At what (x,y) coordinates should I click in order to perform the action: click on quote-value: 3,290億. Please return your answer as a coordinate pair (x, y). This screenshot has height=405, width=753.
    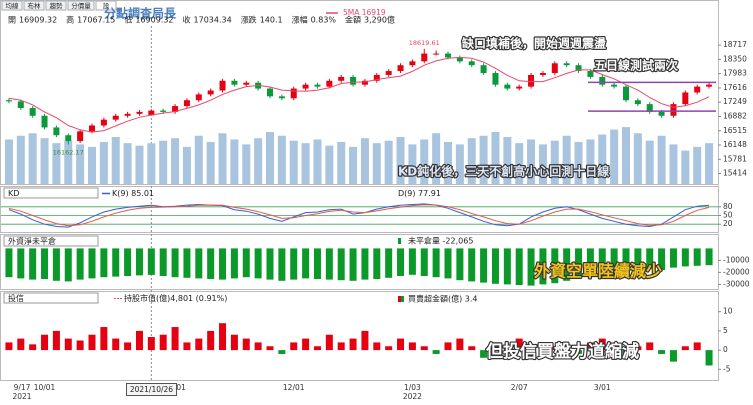
    Looking at the image, I should click on (379, 20).